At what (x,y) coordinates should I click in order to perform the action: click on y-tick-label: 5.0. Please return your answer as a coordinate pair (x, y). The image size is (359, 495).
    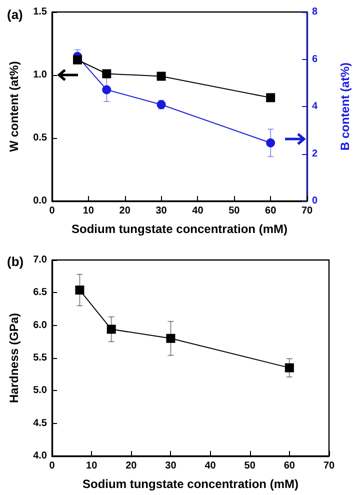
    Looking at the image, I should click on (40, 390).